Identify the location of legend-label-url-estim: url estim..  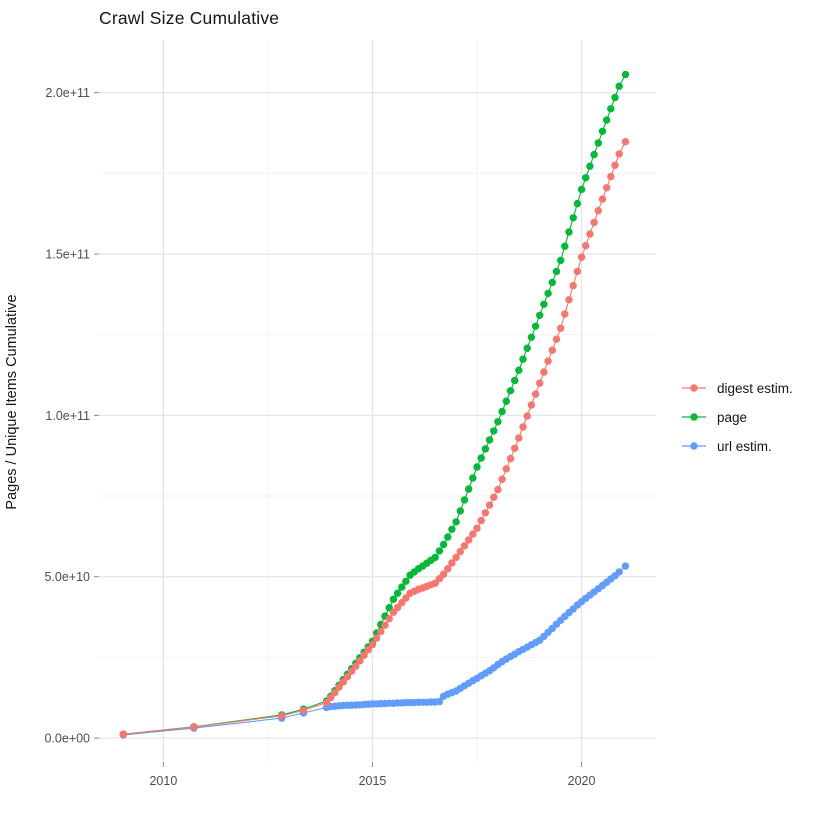
(744, 446).